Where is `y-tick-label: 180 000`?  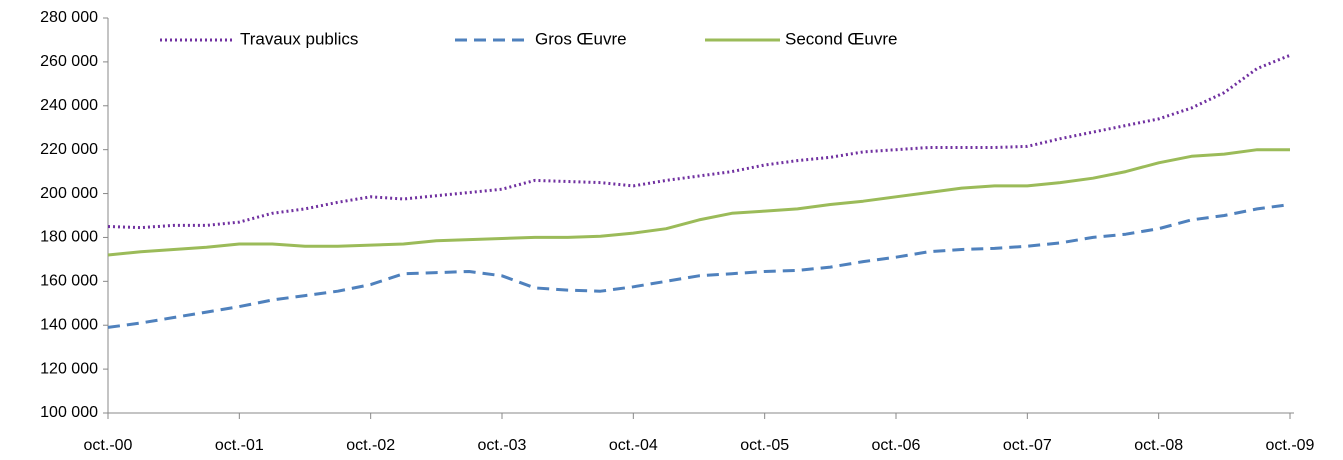
y-tick-label: 180 000 is located at coordinates (69, 237).